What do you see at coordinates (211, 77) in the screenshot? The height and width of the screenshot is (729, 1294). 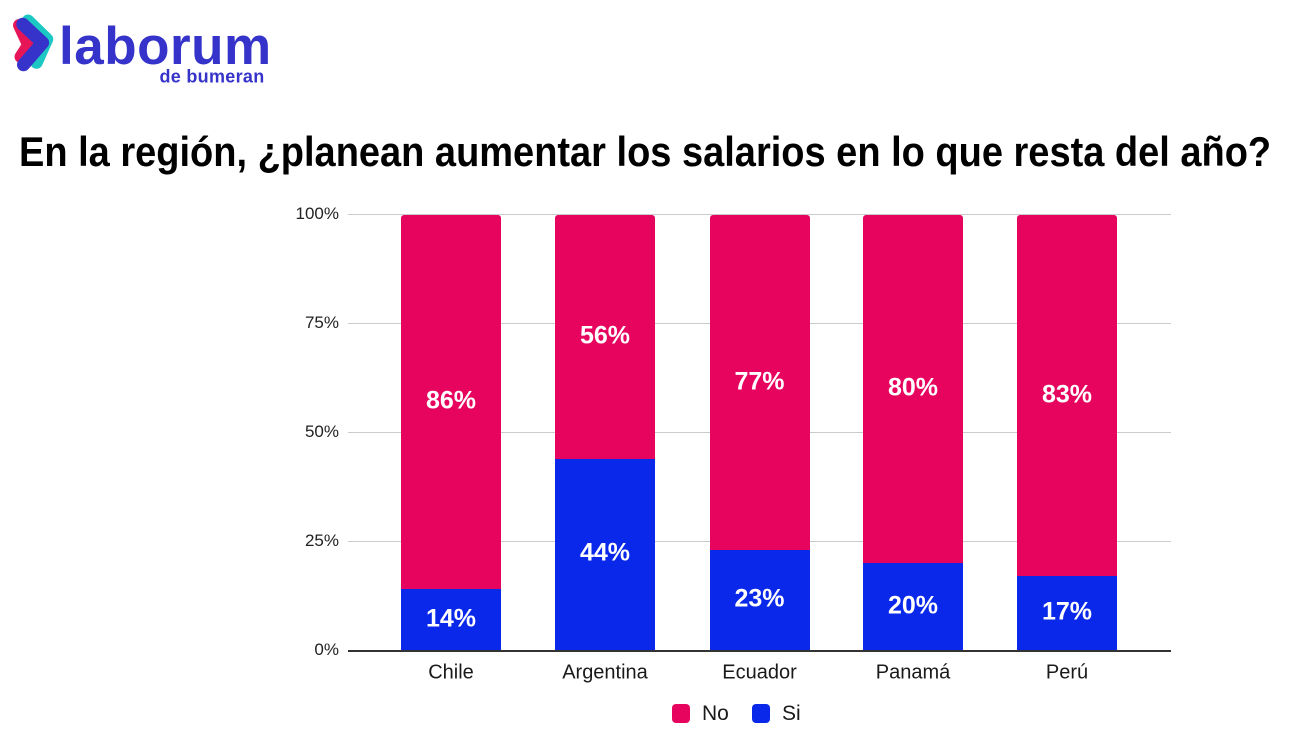 I see `svg-text: de bumeran` at bounding box center [211, 77].